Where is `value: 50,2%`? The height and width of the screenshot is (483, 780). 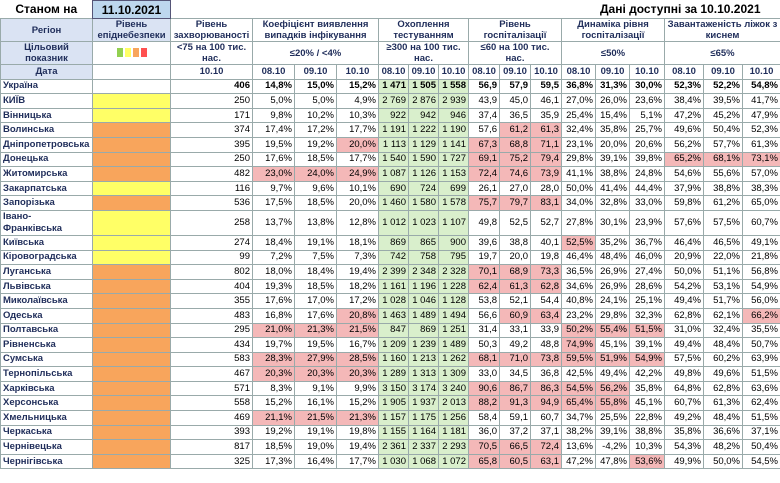
value: 50,2% is located at coordinates (578, 330).